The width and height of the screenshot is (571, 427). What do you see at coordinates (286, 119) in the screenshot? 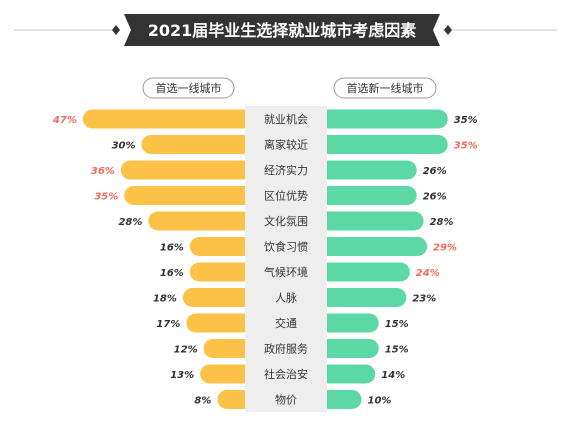
I see `category-label: 就业机会` at bounding box center [286, 119].